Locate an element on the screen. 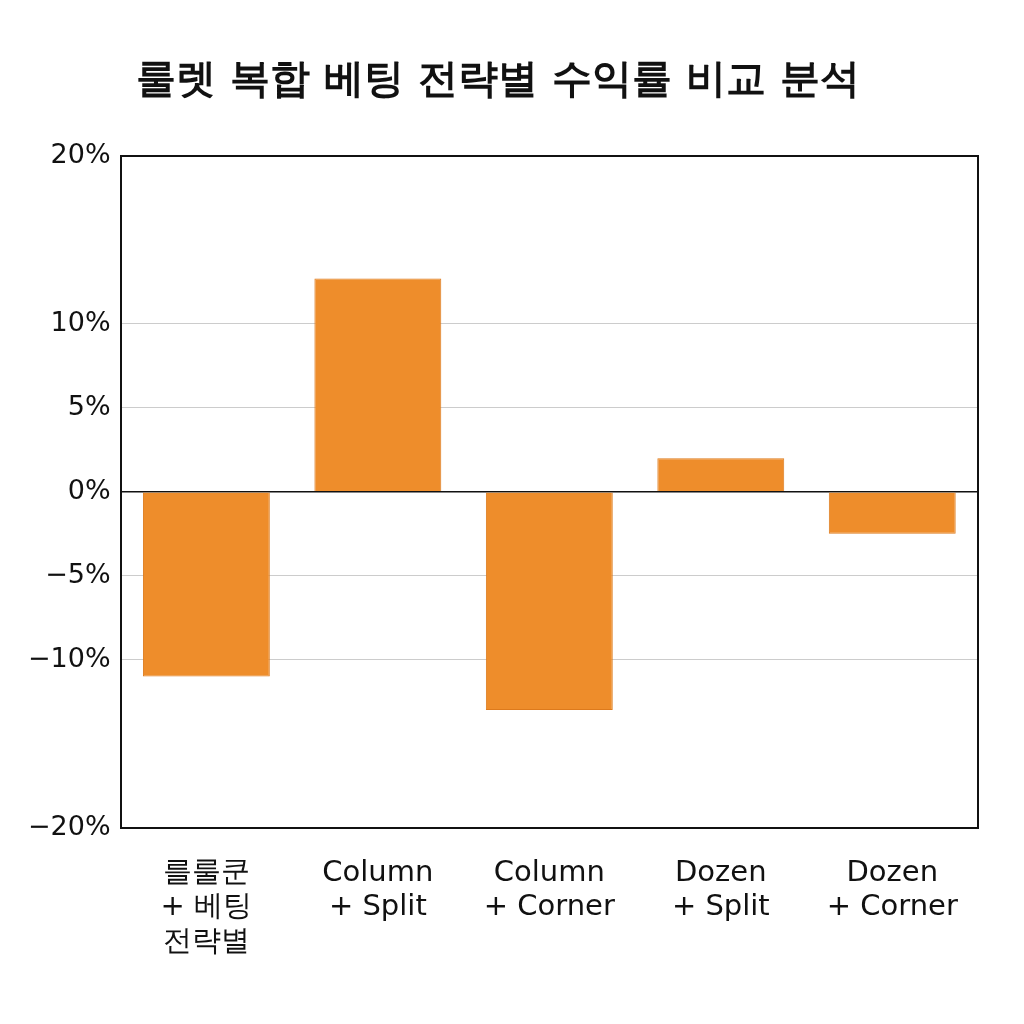 This screenshot has width=1024, height=1024. x-tick-label: 를룰쿤 + 베팅 전략별 is located at coordinates (206, 905).